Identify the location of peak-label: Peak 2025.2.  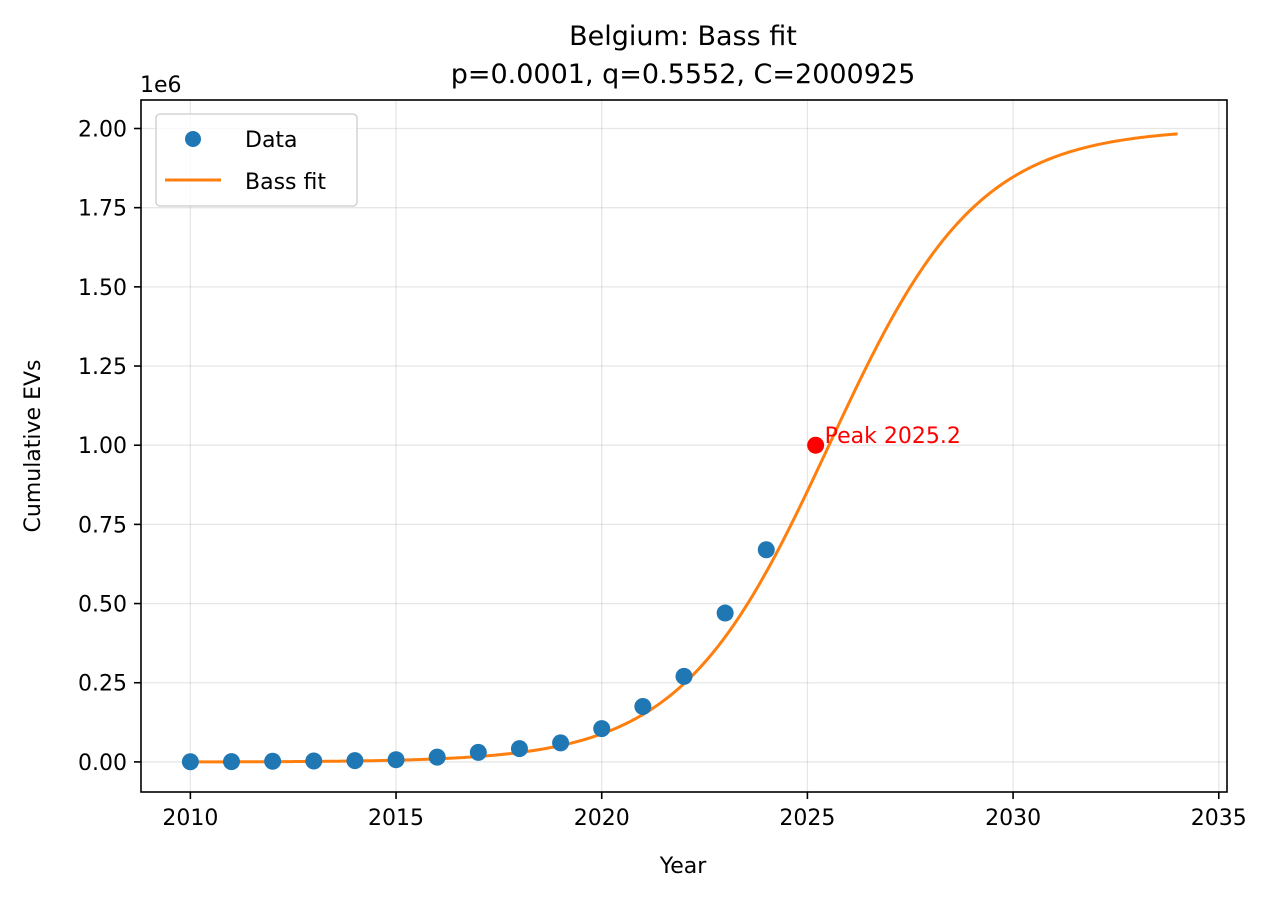
(893, 436).